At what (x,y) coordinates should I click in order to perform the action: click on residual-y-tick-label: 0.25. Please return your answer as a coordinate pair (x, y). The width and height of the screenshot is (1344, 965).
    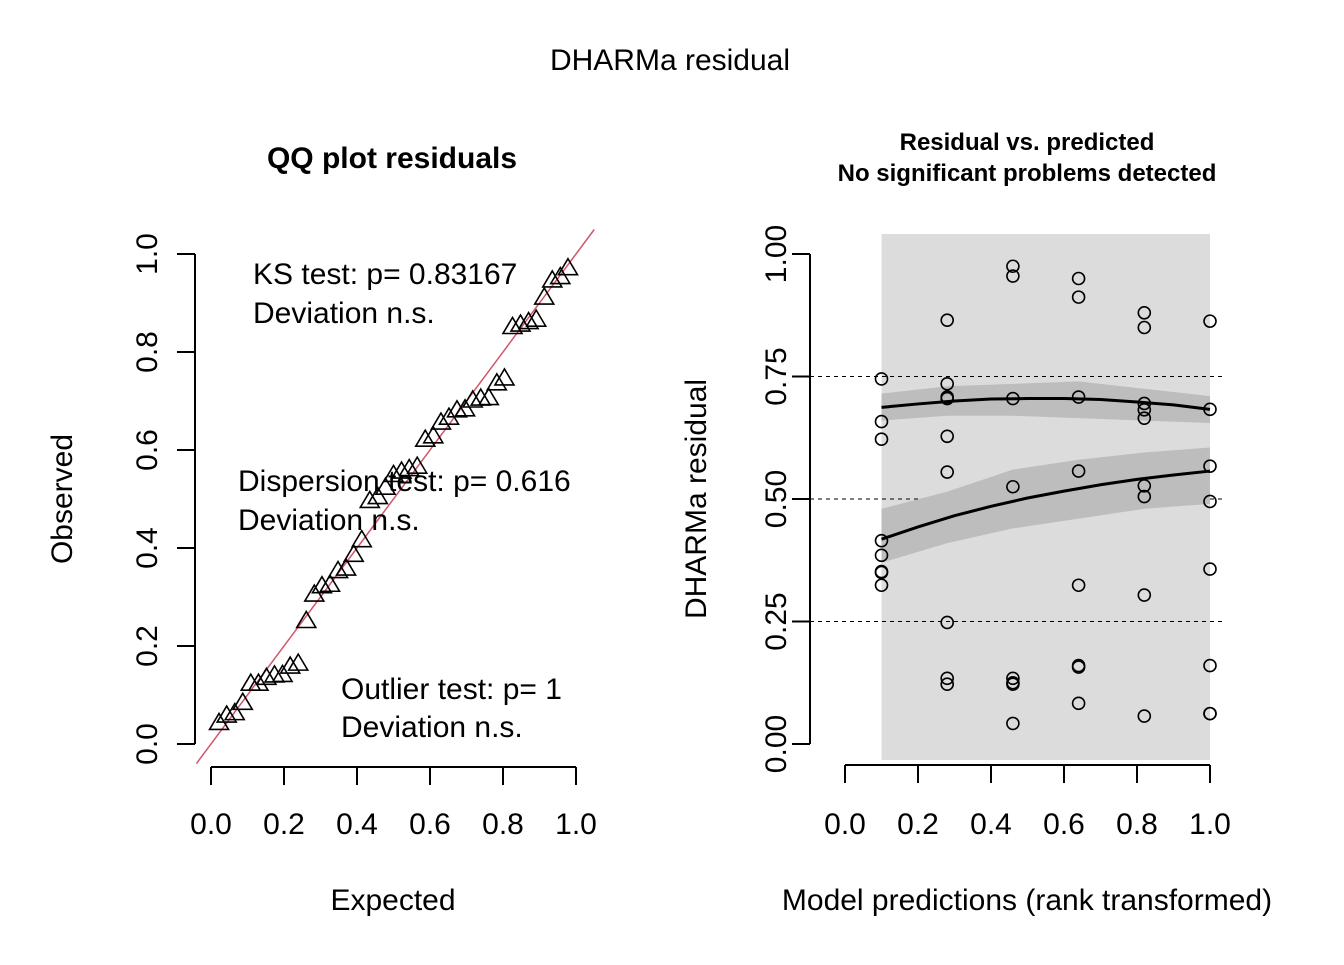
    Looking at the image, I should click on (776, 621).